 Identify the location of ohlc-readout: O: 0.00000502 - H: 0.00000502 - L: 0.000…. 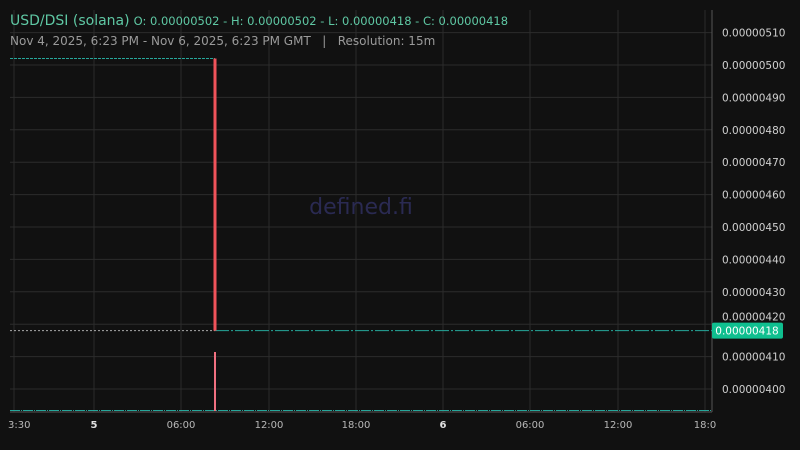
(321, 21).